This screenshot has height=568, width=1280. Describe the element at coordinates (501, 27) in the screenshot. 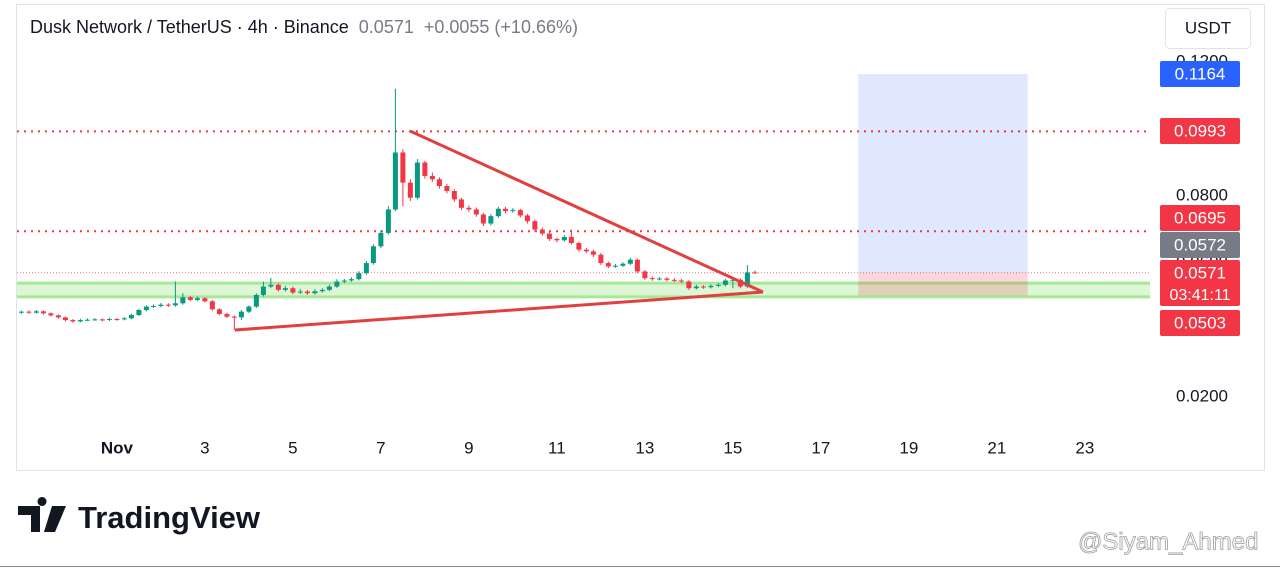

I see `price-change: +0.0055 (+10.66%)` at that location.